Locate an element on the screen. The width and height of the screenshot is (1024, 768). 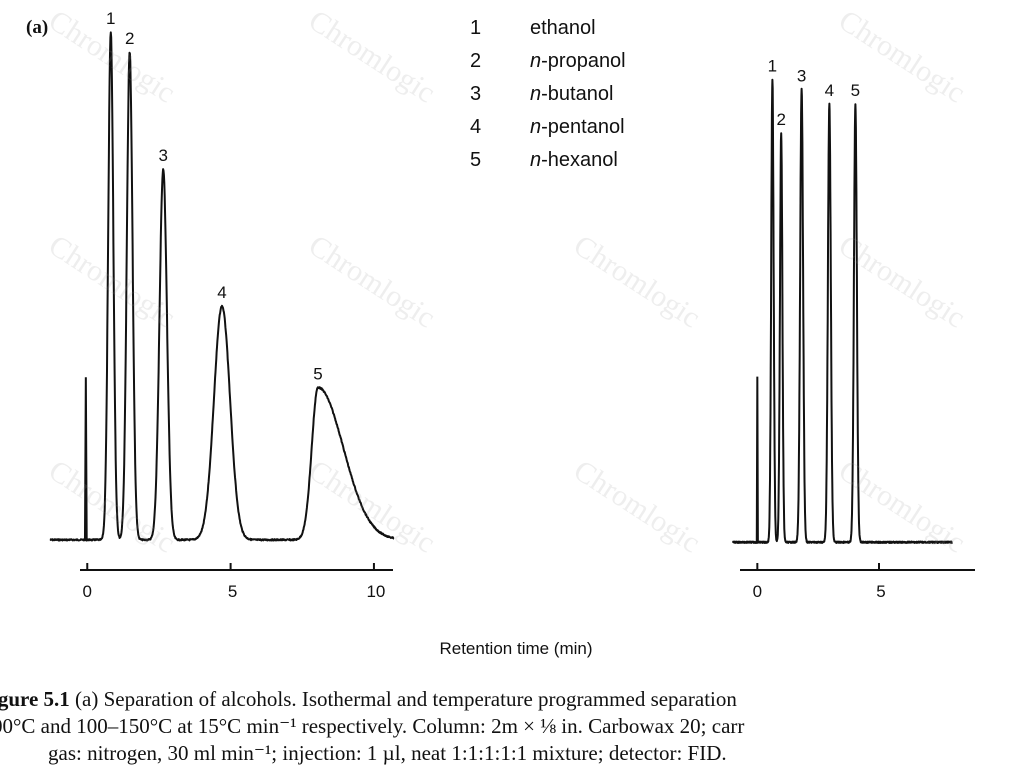
legend-item: 3 n-butanol is located at coordinates (548, 94).